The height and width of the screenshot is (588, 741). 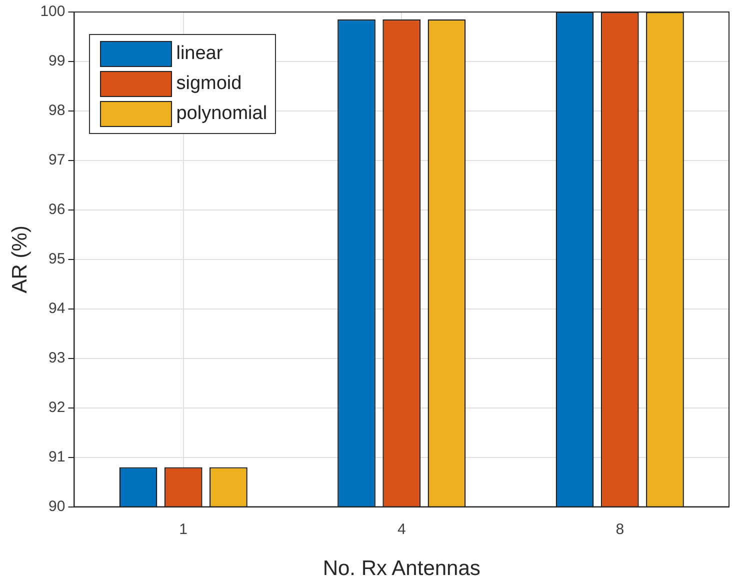 I want to click on legend-label: sigmoid, so click(x=209, y=84).